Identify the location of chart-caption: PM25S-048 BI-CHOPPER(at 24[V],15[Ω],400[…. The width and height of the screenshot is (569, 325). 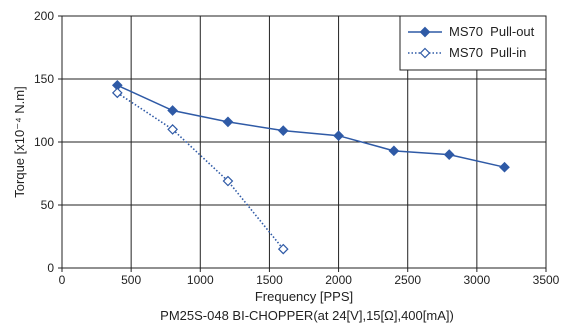
(307, 315).